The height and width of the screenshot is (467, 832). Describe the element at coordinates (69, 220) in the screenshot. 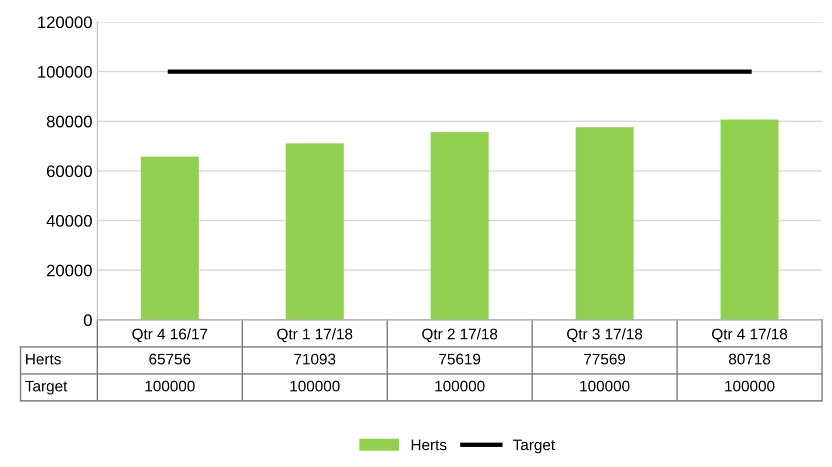

I see `y-tick-label: 40000` at that location.